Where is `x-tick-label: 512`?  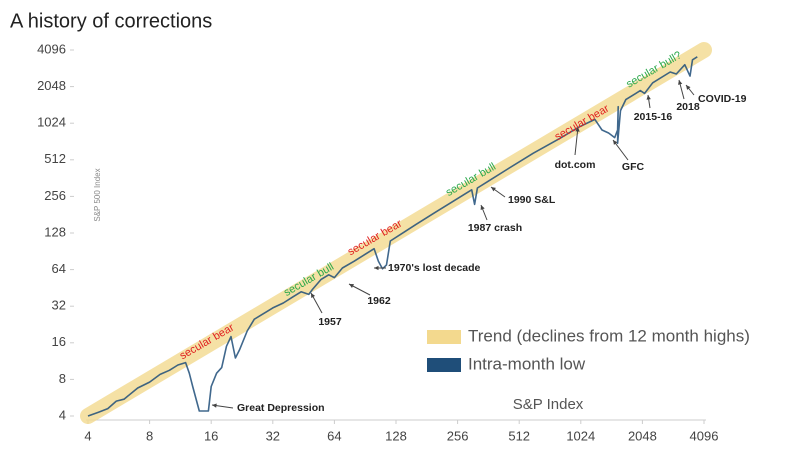
x-tick-label: 512 is located at coordinates (519, 435).